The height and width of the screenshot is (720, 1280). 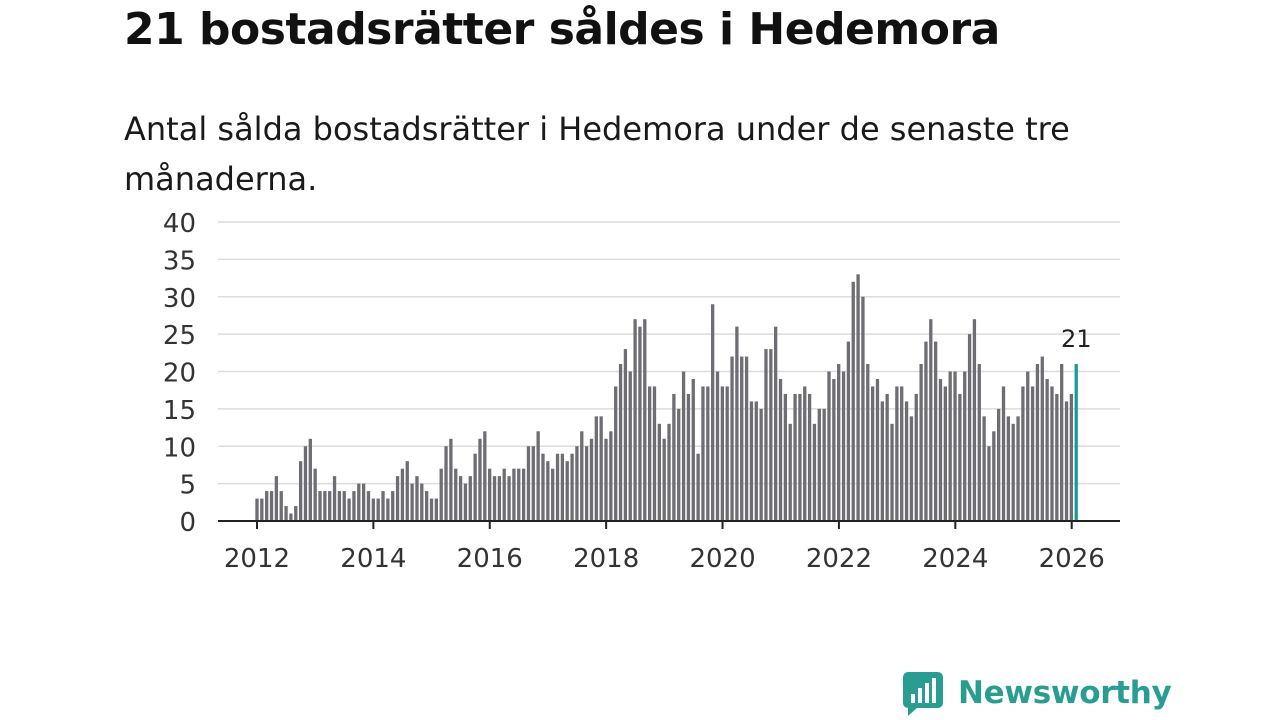 I want to click on newsworthy-logo-icon, so click(x=923, y=694).